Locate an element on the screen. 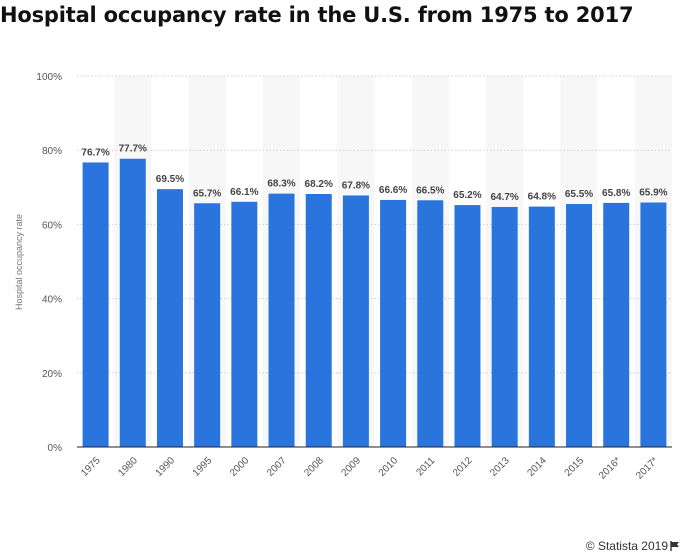 The height and width of the screenshot is (559, 688). x-tick-label: 2017* is located at coordinates (647, 468).